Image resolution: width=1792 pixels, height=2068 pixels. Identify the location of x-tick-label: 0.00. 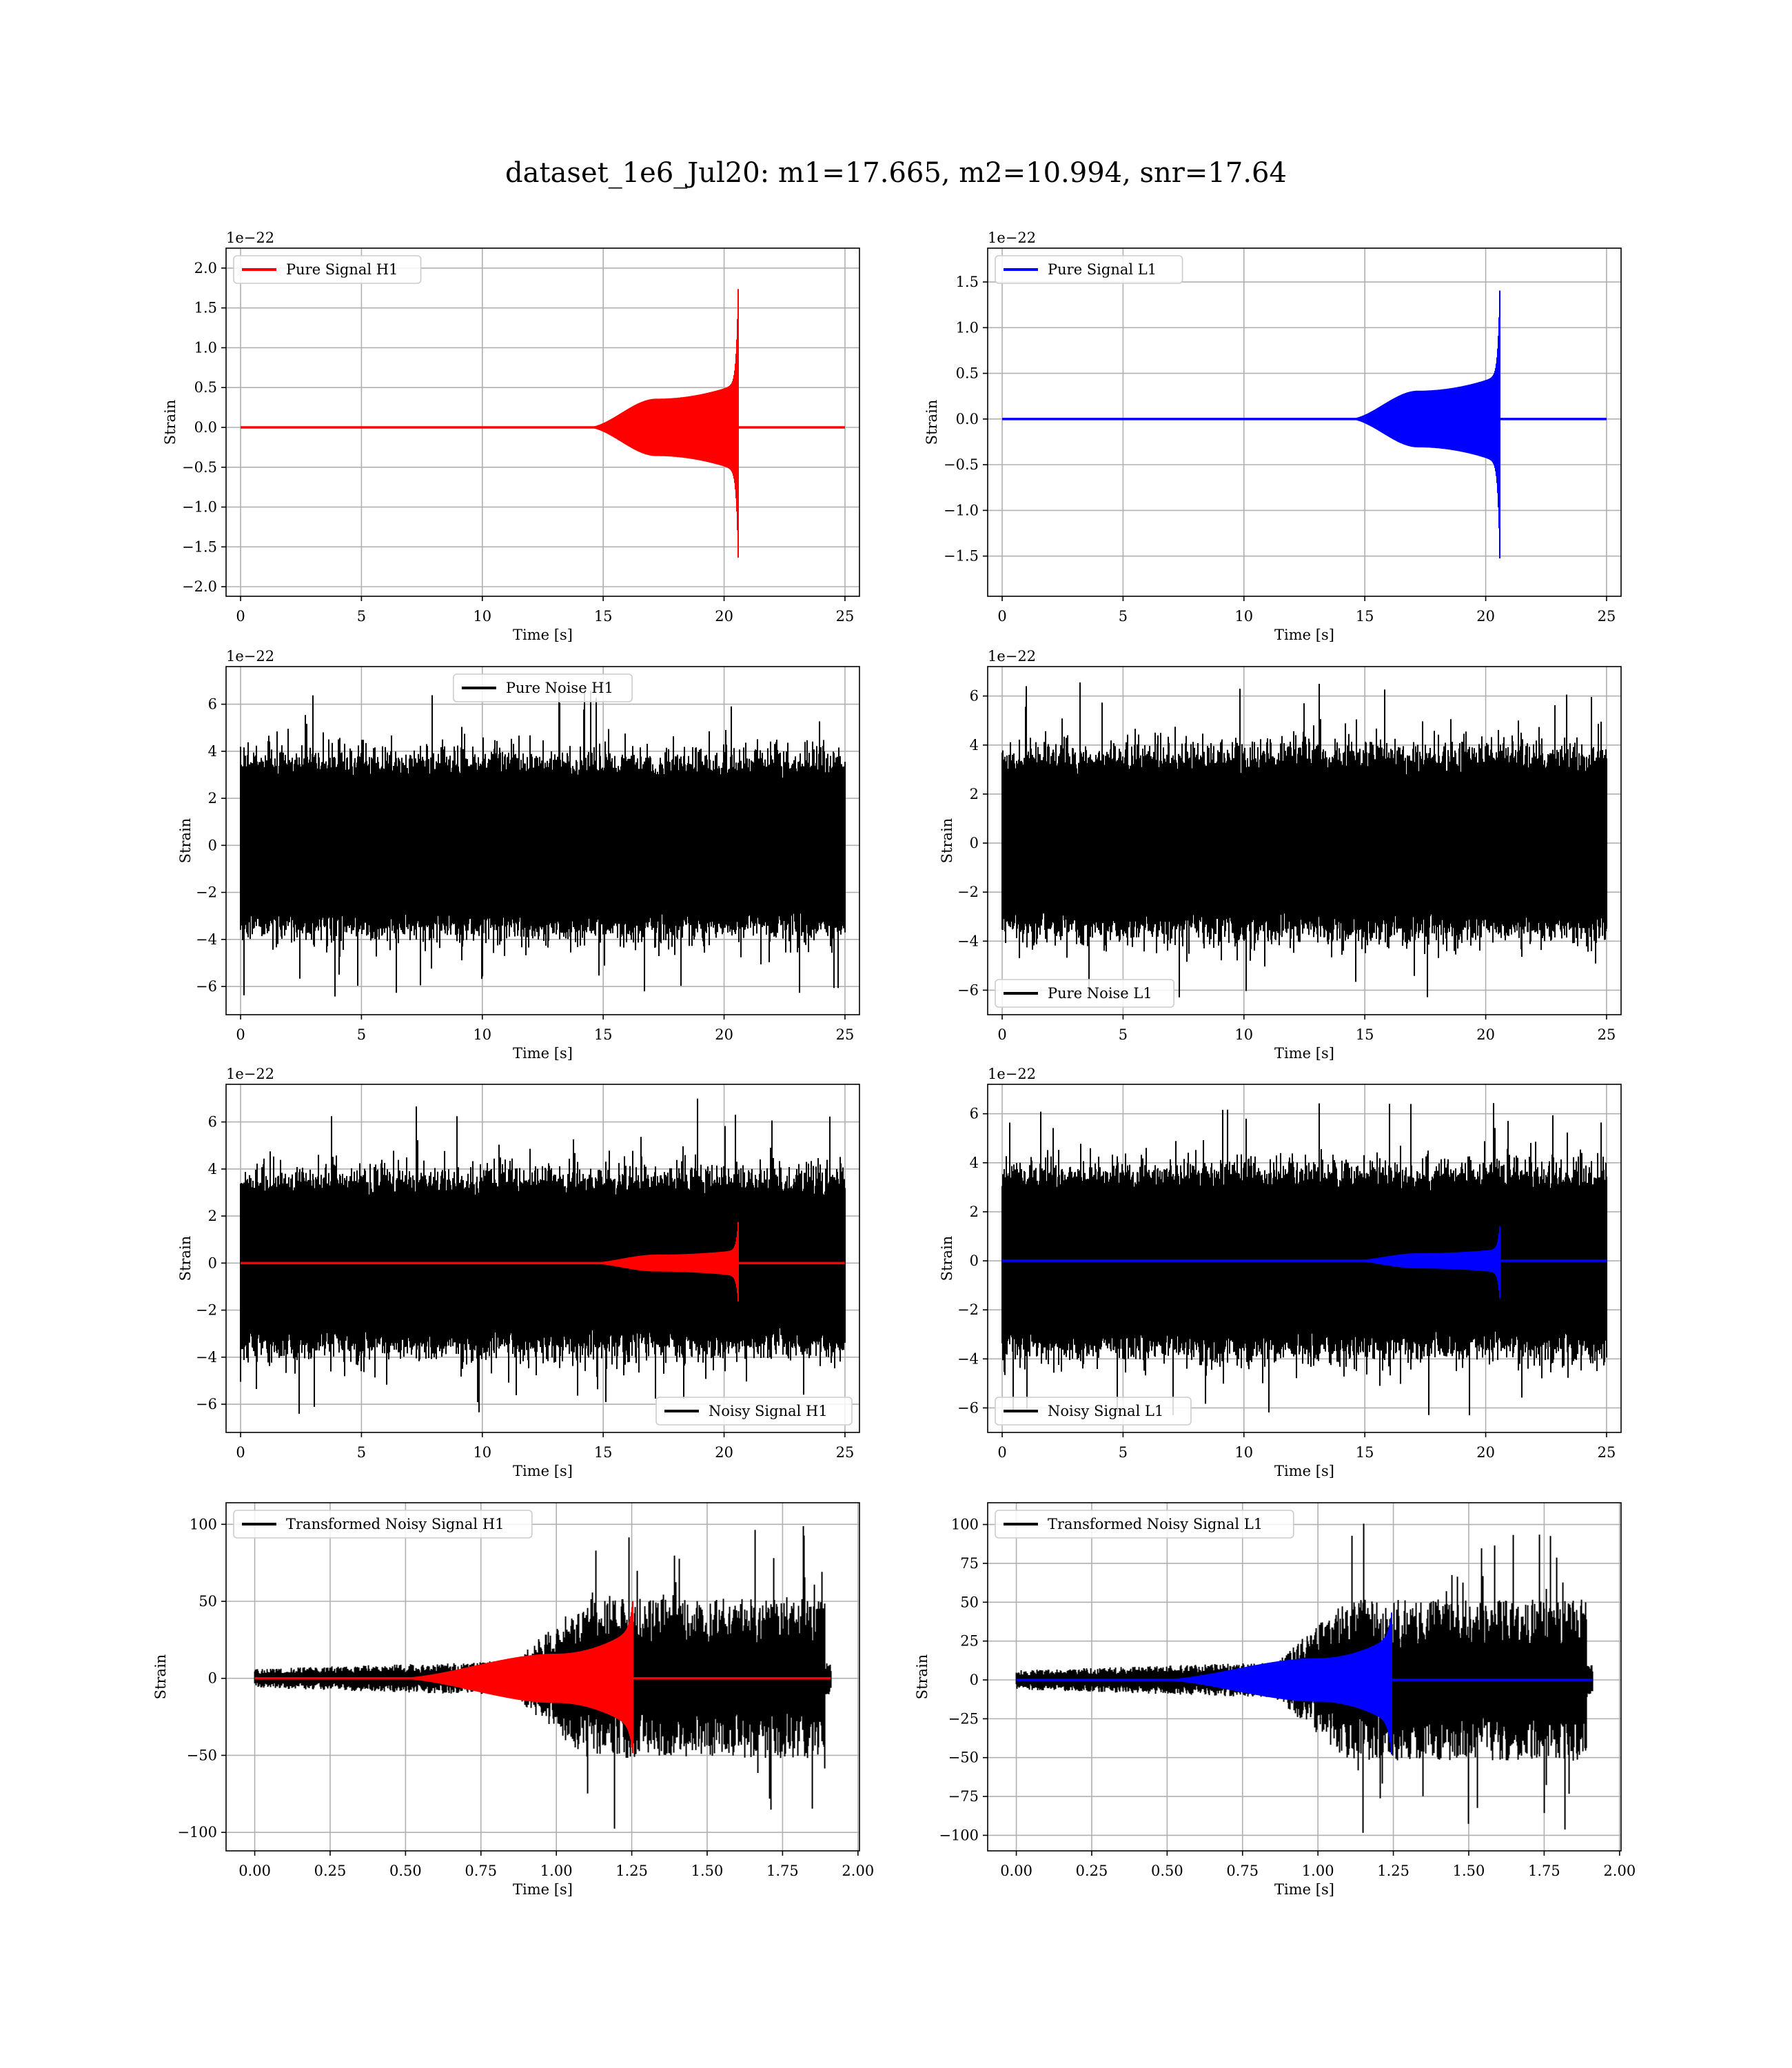
(254, 1871).